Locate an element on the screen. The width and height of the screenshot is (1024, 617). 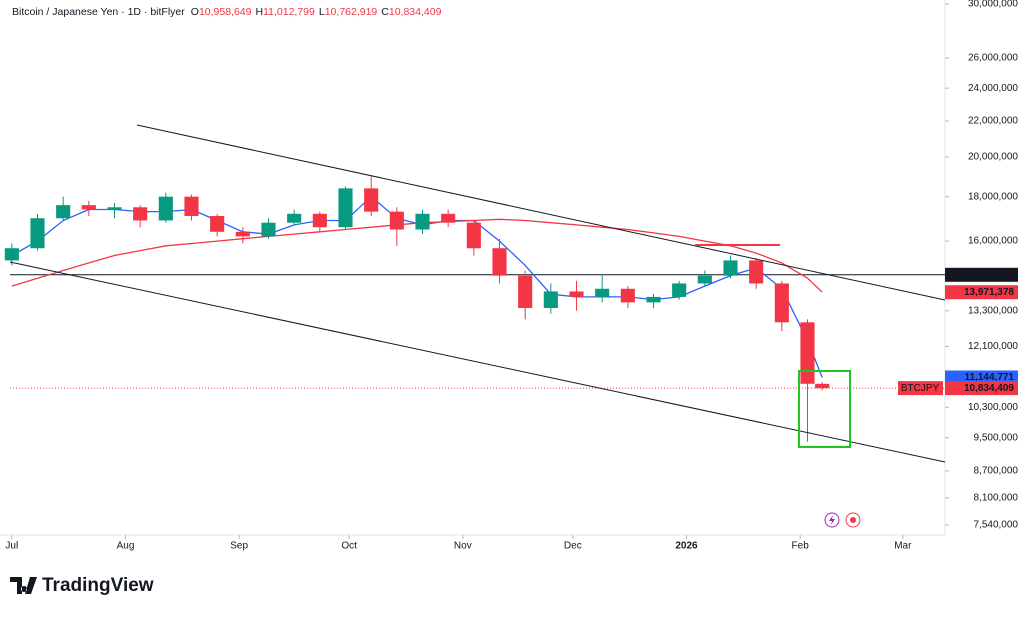
x-tick-label: Nov is located at coordinates (463, 546).